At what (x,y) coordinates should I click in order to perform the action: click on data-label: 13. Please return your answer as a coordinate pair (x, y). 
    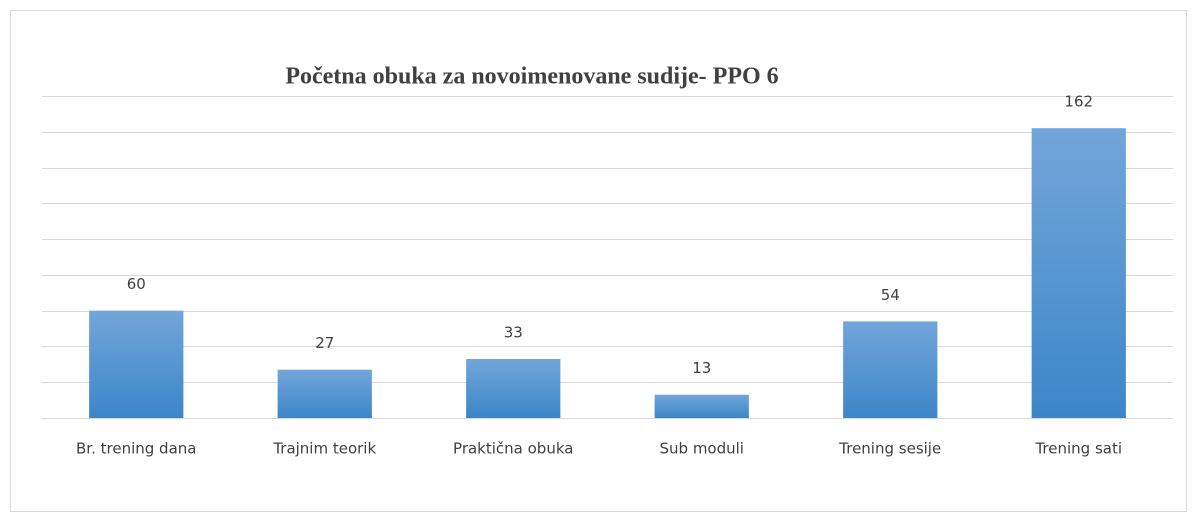
    Looking at the image, I should click on (701, 368).